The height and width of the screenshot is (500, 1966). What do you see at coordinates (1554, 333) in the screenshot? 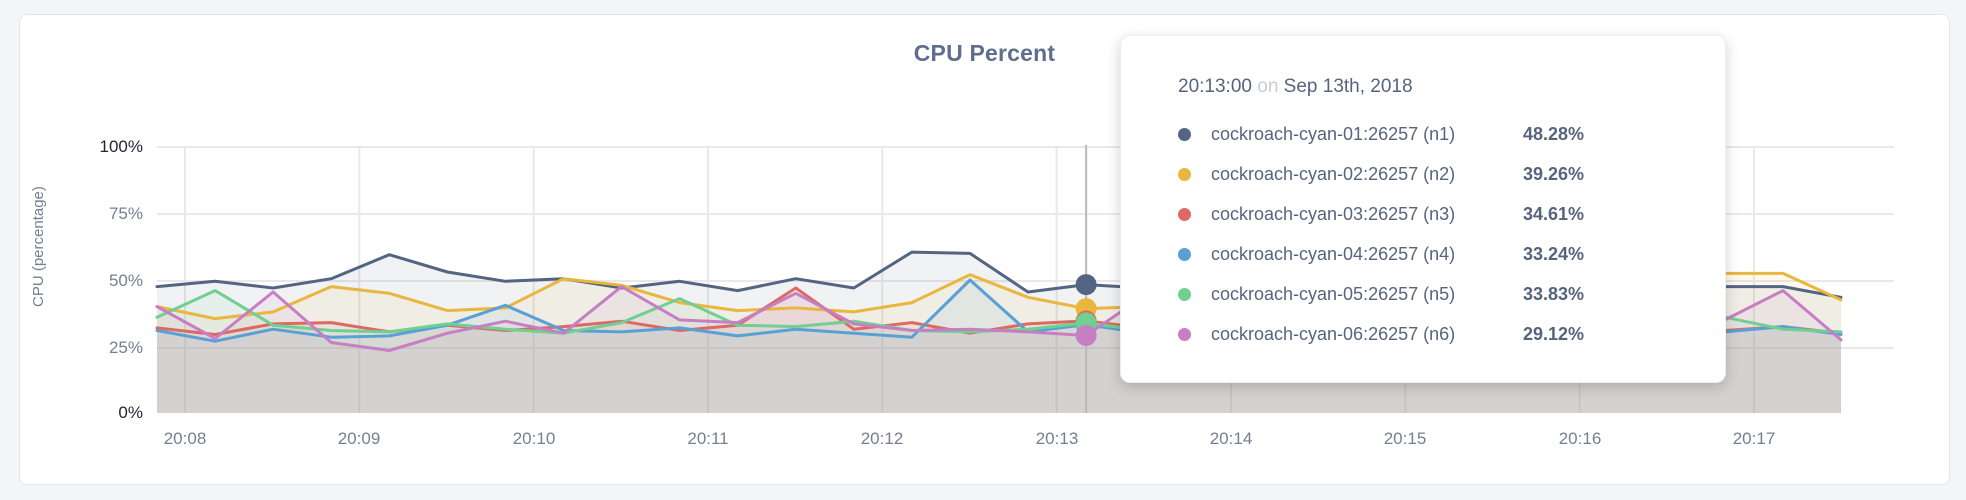
I see `series-value: 29.12%` at bounding box center [1554, 333].